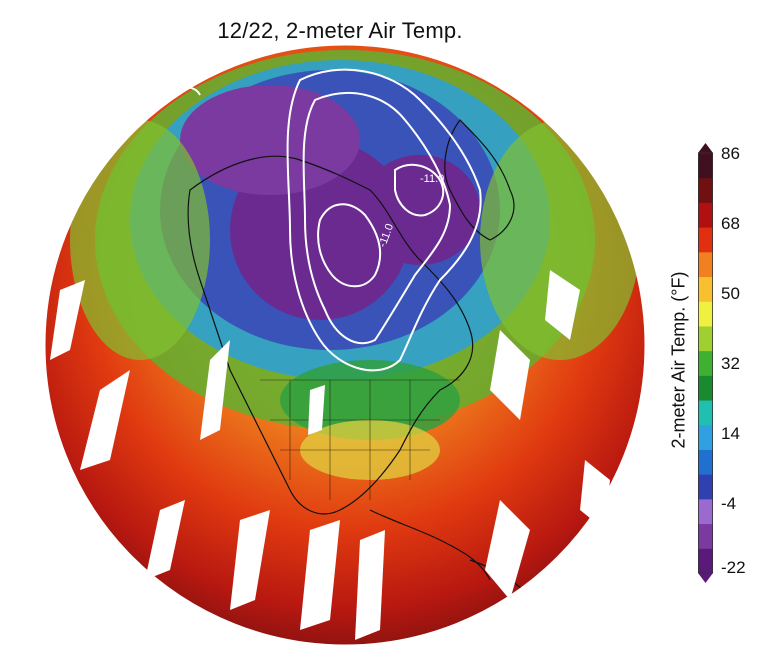  What do you see at coordinates (678, 360) in the screenshot?
I see `colorbar-title-text: 2-meter Air Temp. (°F)` at bounding box center [678, 360].